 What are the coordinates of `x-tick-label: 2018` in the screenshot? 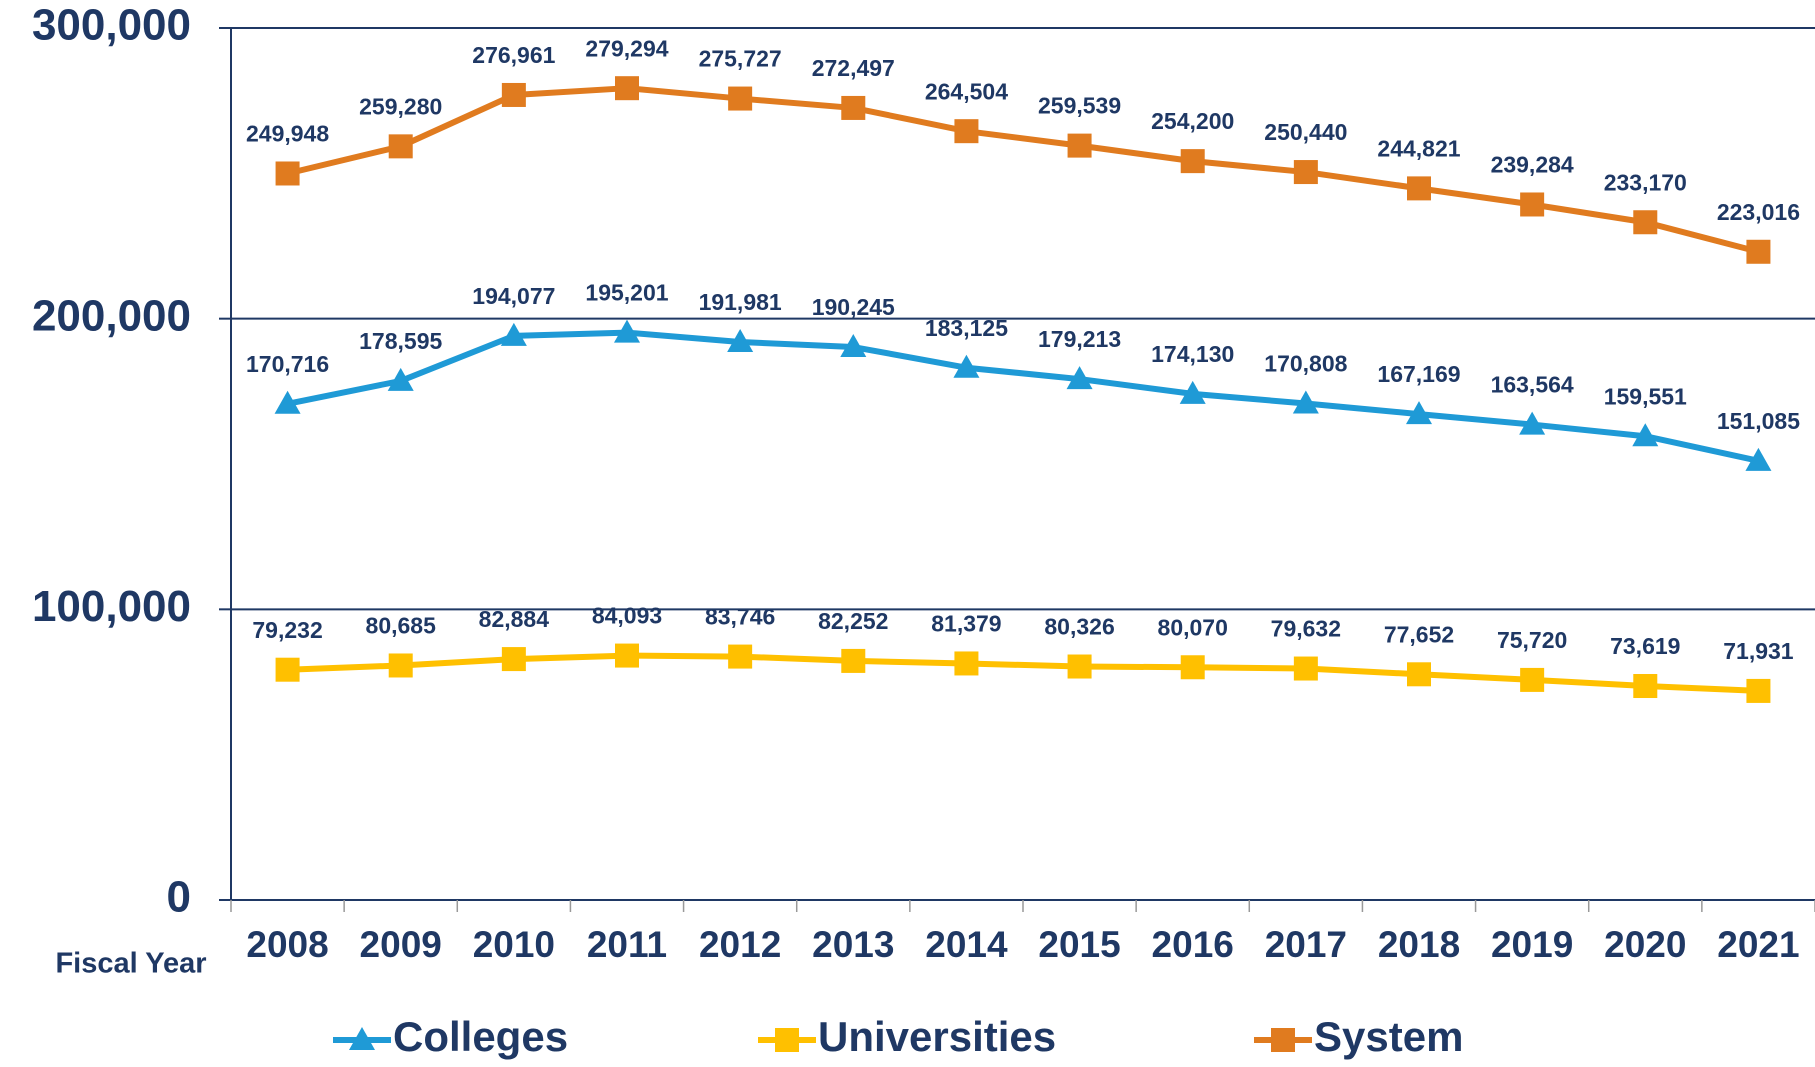 It's located at (1419, 944).